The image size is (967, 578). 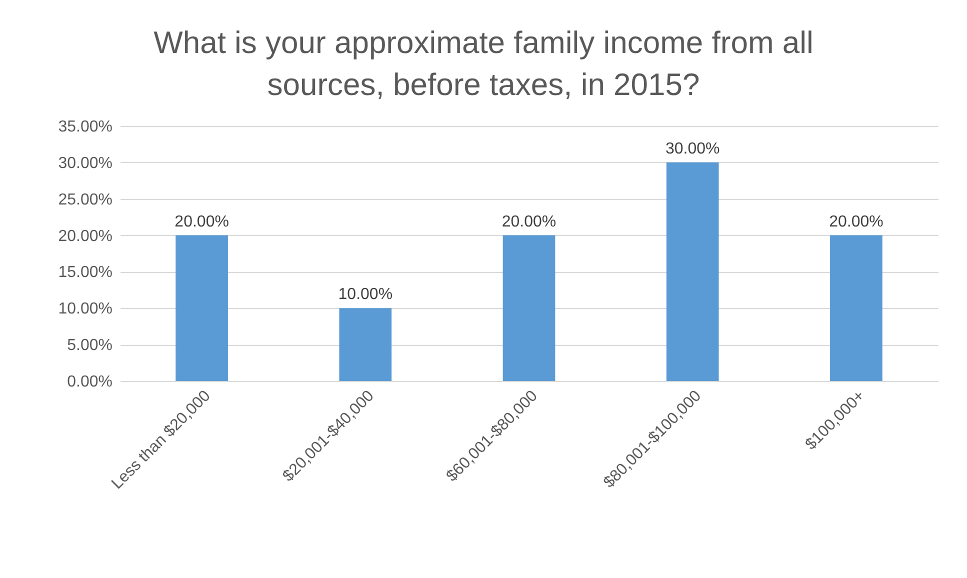 I want to click on chart-title: What is your approximate family income from all sources, before taxes, in 2015?, so click(x=483, y=64).